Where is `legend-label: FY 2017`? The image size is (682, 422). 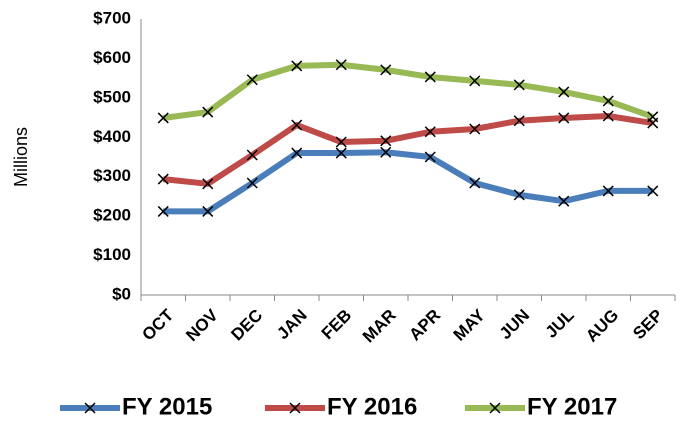
legend-label: FY 2017 is located at coordinates (572, 406).